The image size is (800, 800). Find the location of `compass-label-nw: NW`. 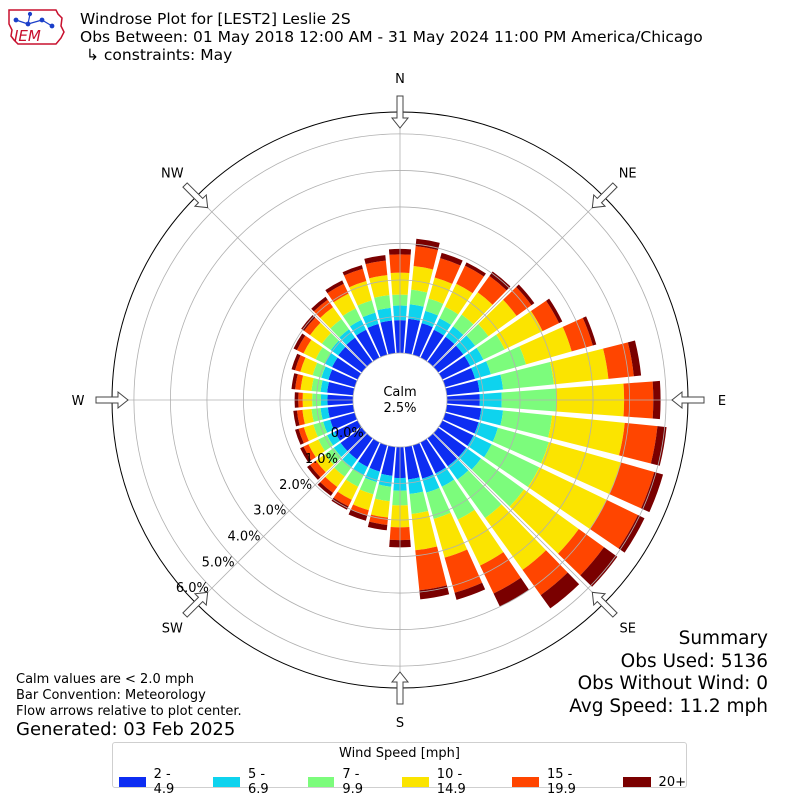

compass-label-nw: NW is located at coordinates (172, 173).